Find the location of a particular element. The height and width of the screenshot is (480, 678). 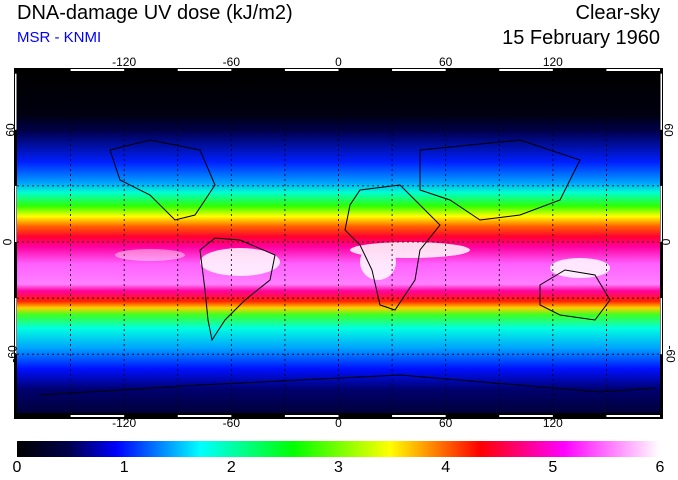

latitude-label-right: 0 is located at coordinates (665, 242).